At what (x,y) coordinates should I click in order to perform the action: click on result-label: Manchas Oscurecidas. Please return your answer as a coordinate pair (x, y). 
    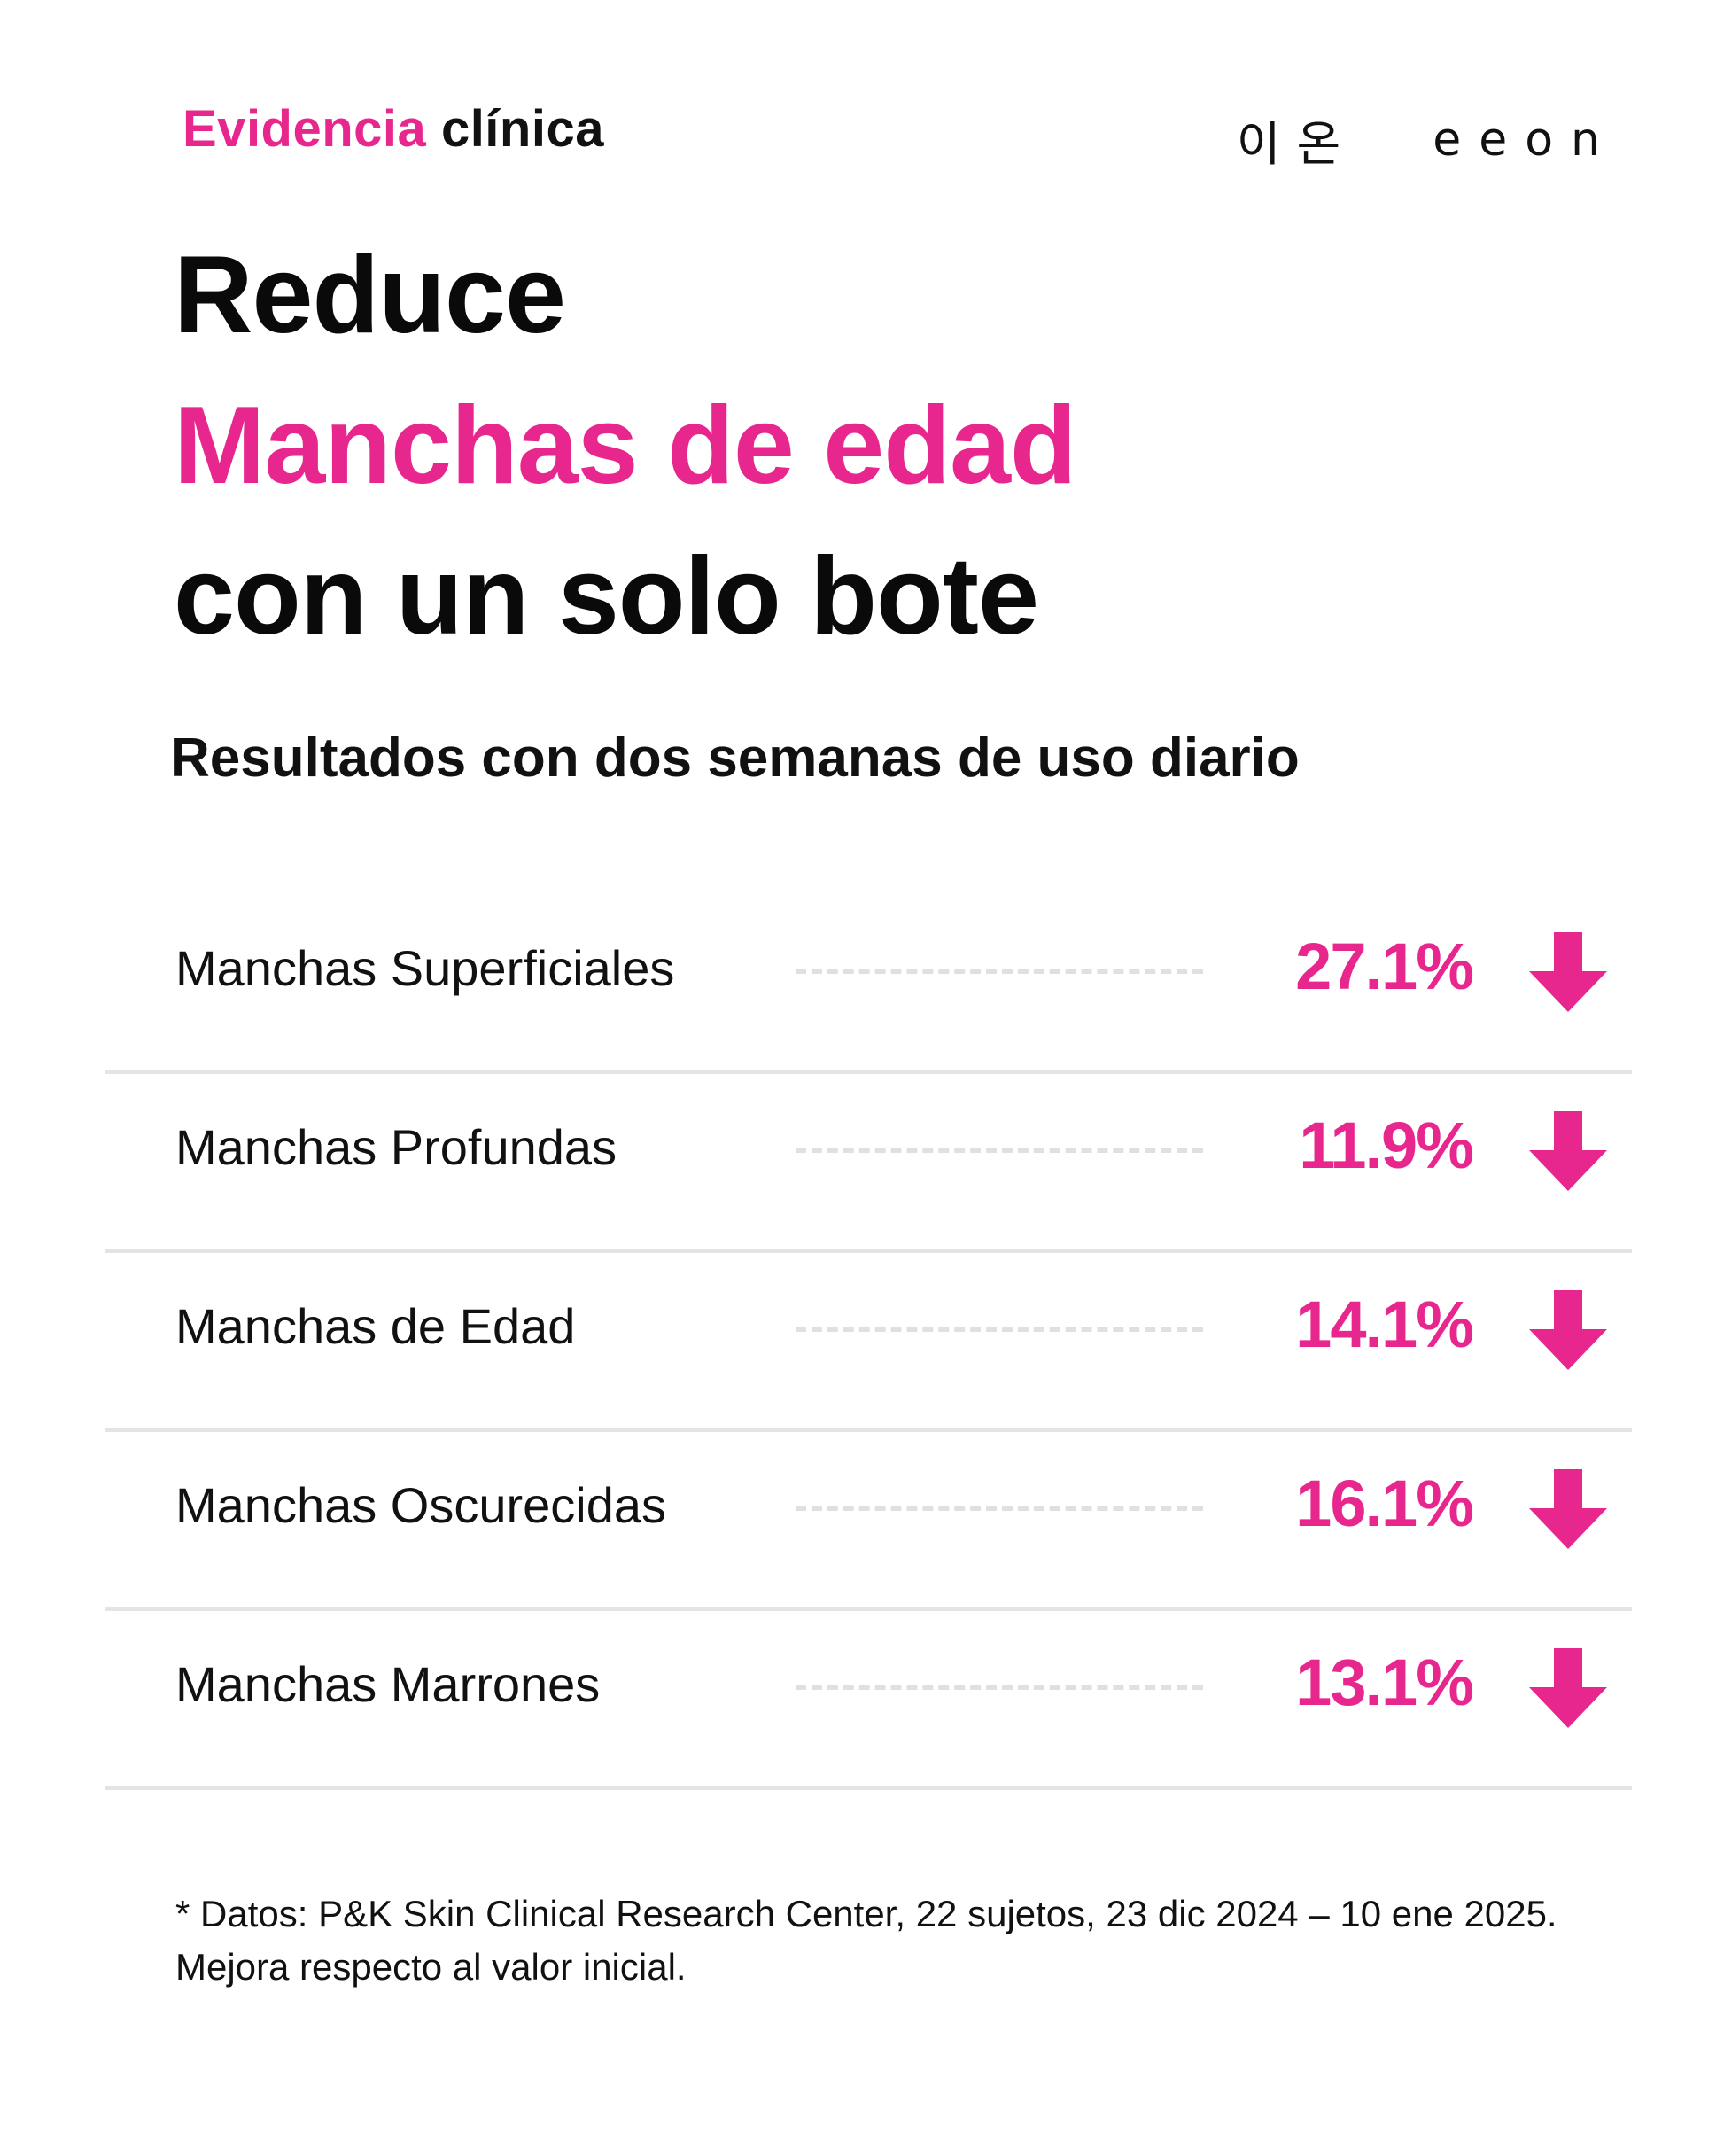
    Looking at the image, I should click on (421, 1505).